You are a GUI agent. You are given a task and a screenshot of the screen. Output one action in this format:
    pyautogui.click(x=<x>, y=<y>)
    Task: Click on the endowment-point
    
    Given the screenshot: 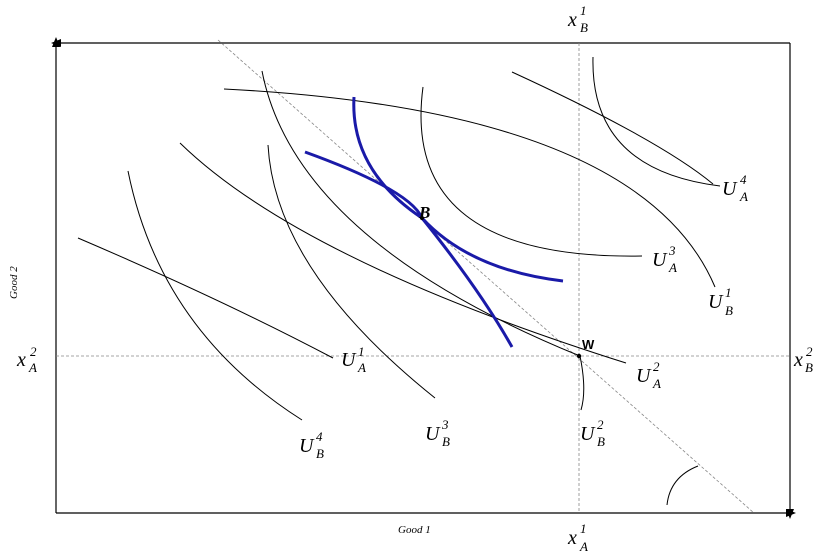 What is the action you would take?
    pyautogui.click(x=579, y=356)
    